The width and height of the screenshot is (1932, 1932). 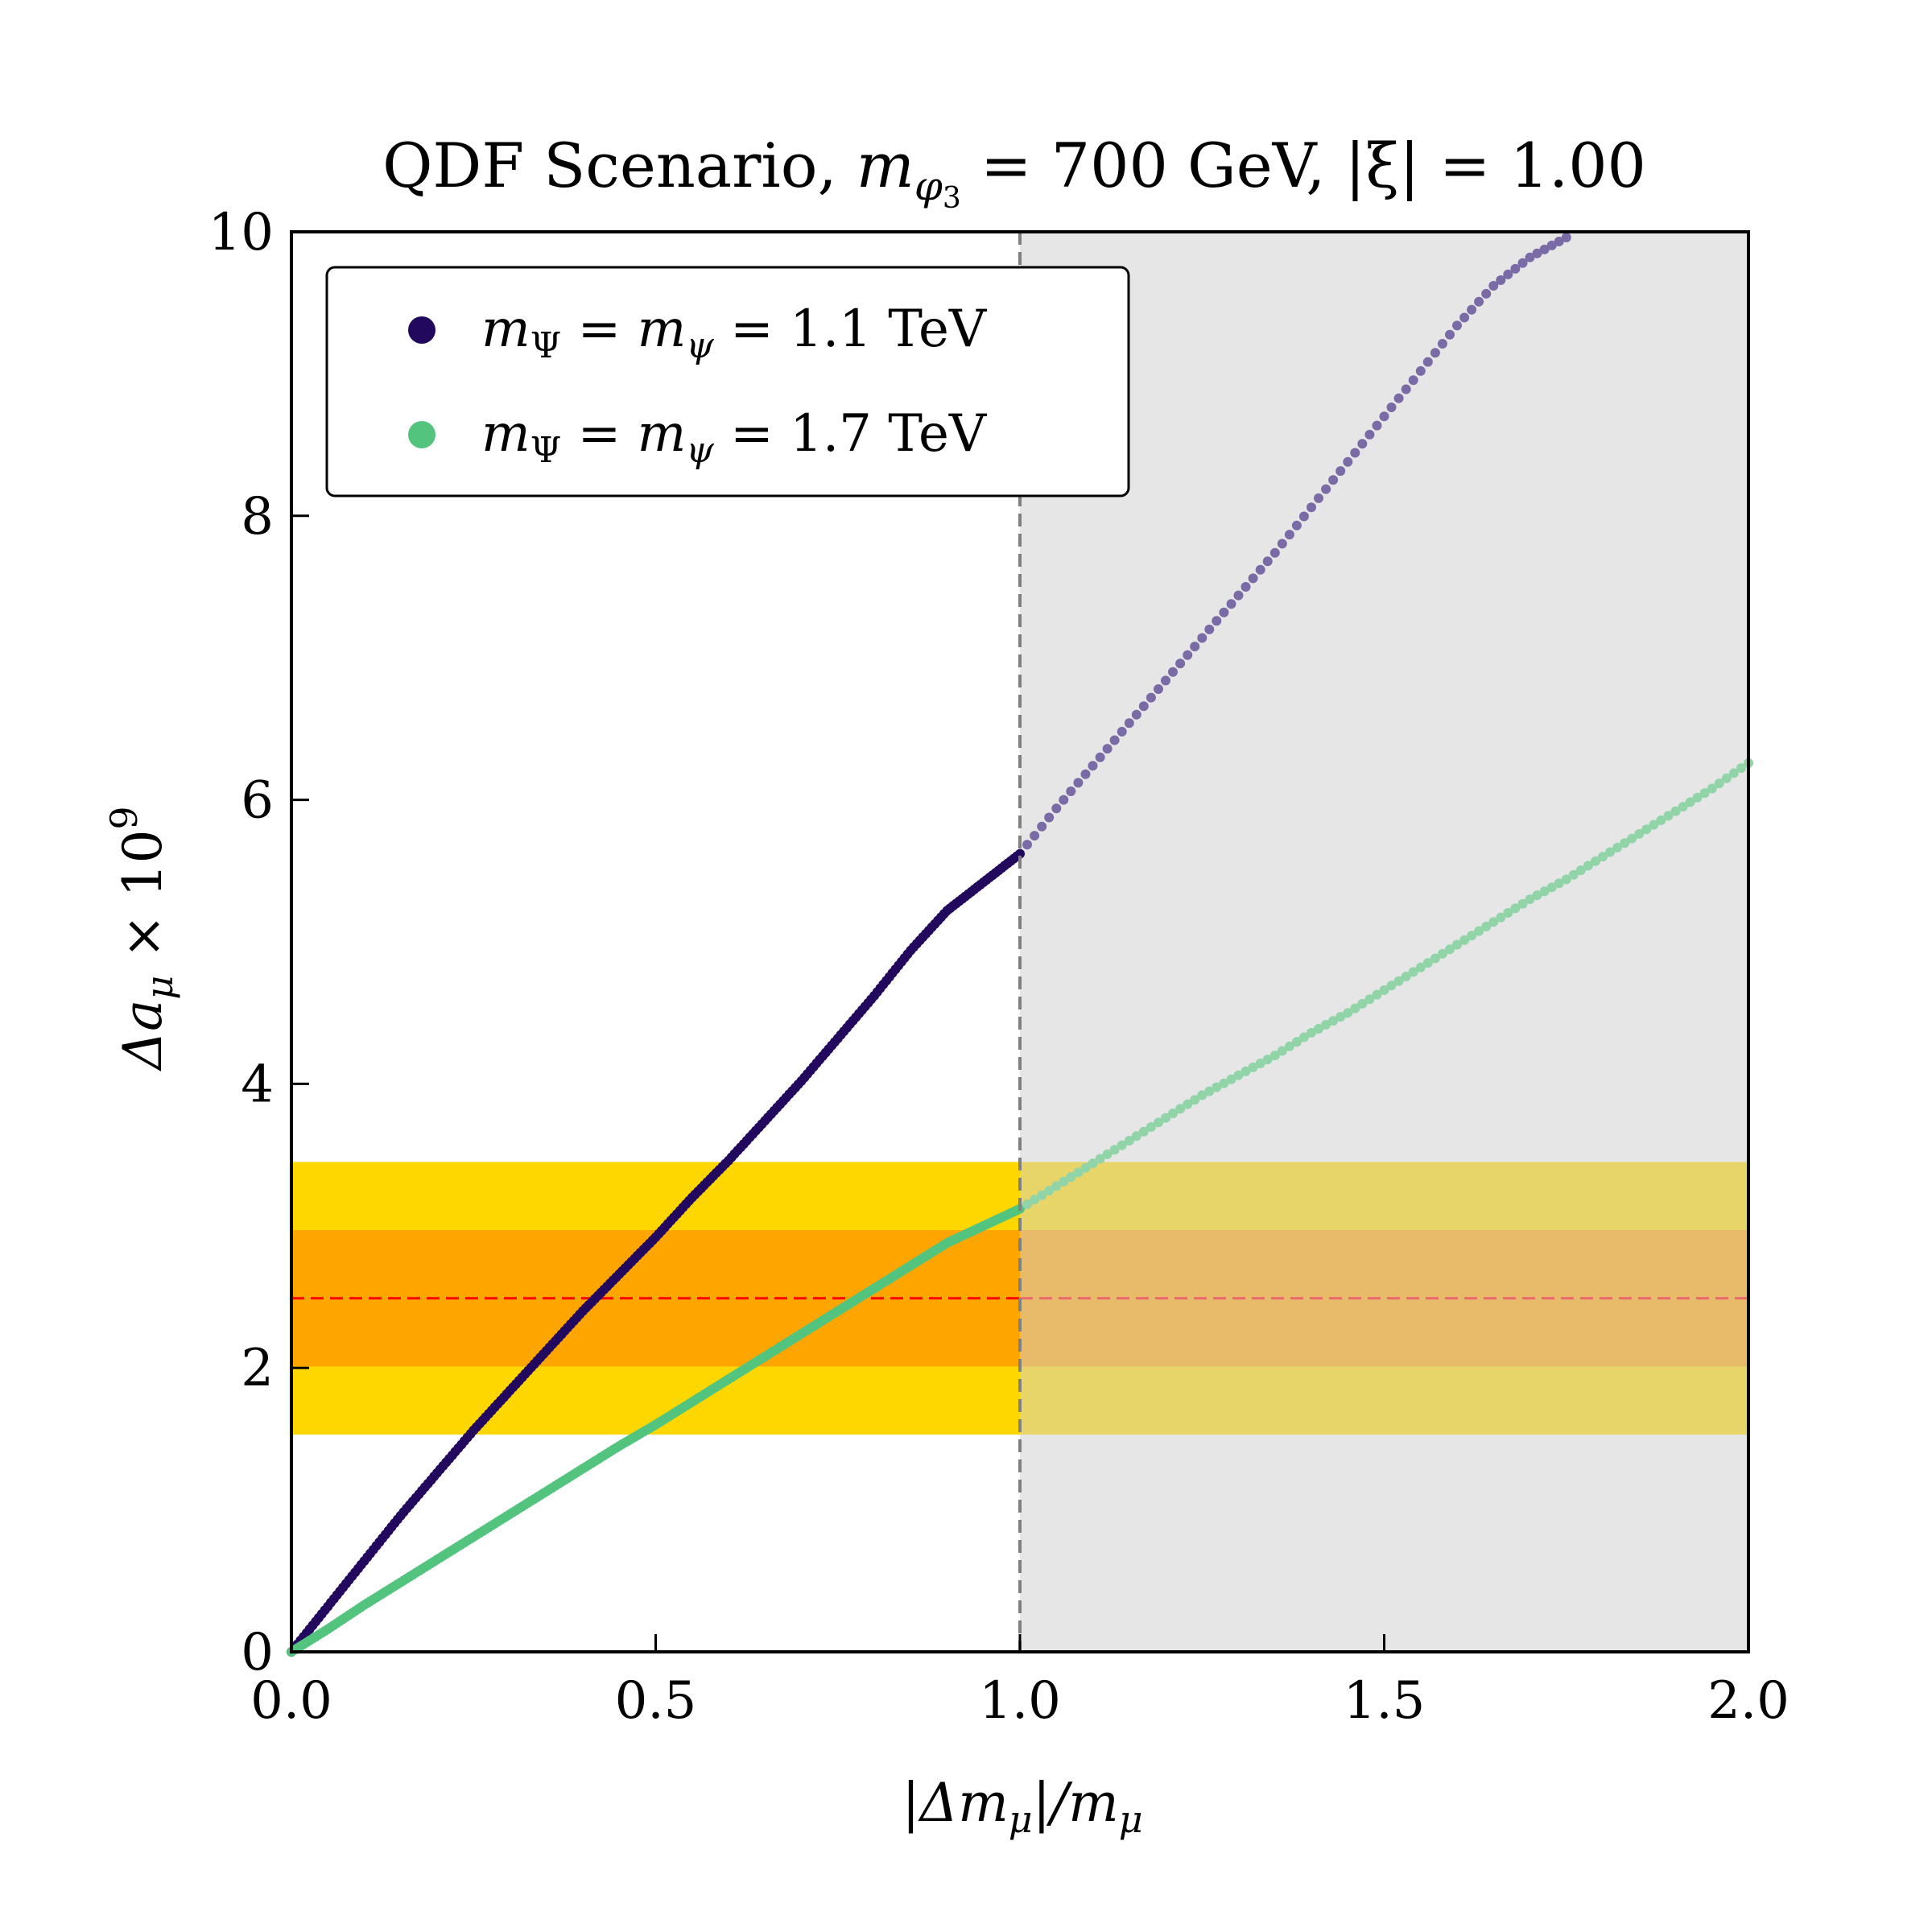 What do you see at coordinates (1153, 165) in the screenshot?
I see `title-mass-value: = 700 GeV,` at bounding box center [1153, 165].